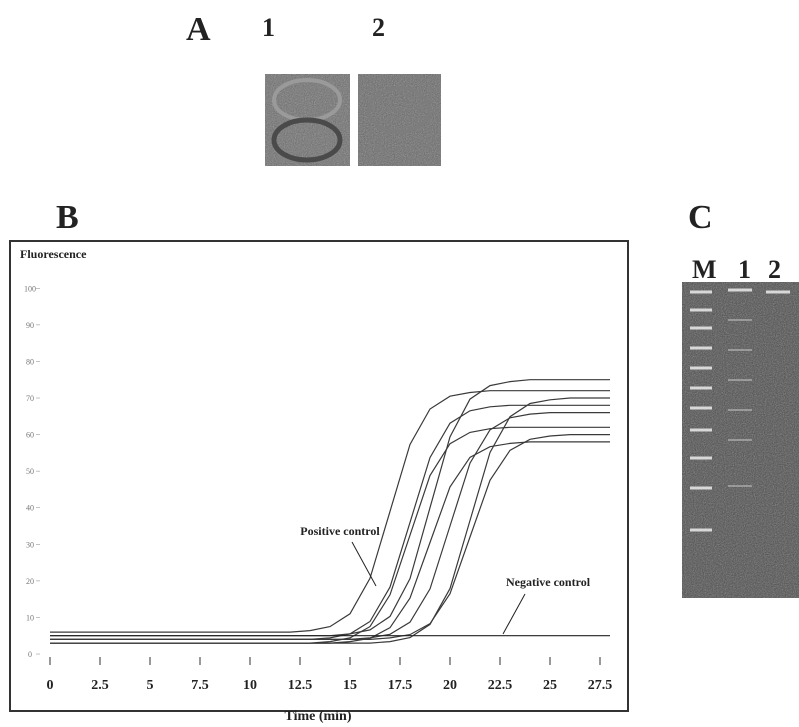 The image size is (799, 727). What do you see at coordinates (317, 716) in the screenshot?
I see `x-axis-label: Time (min)` at bounding box center [317, 716].